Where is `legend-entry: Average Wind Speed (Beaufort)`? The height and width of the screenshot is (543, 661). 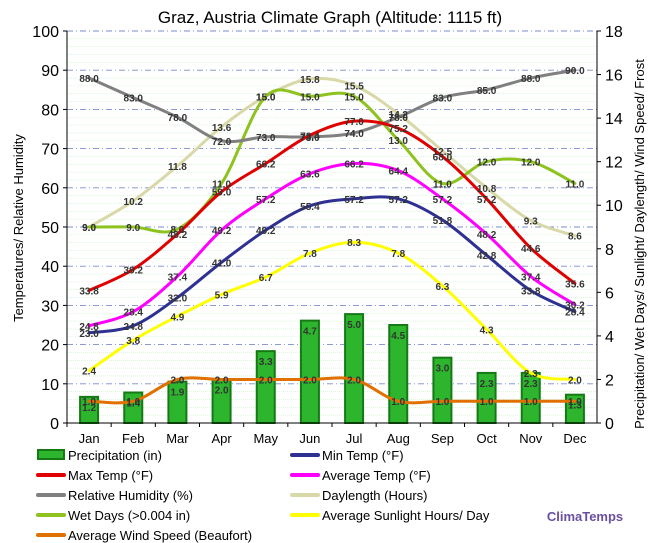 legend-entry: Average Wind Speed (Beaufort) is located at coordinates (160, 535).